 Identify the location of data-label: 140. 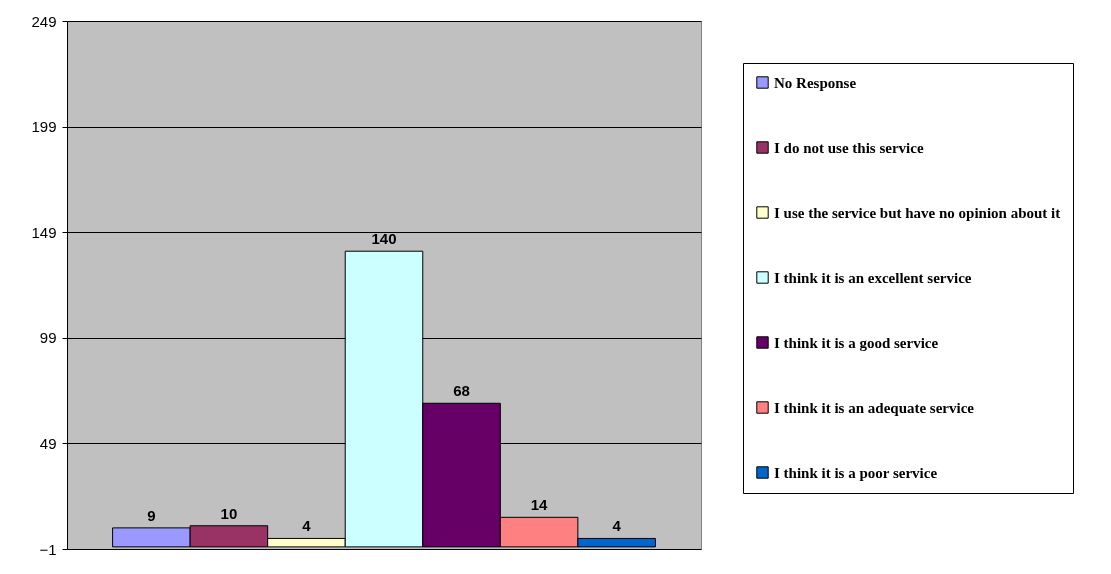
(384, 239).